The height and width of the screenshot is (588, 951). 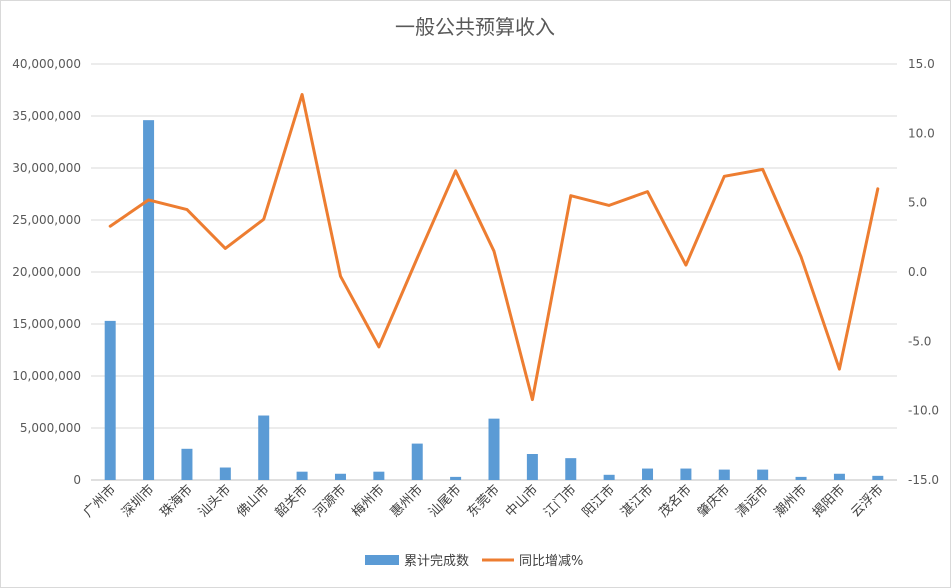 What do you see at coordinates (917, 203) in the screenshot?
I see `right-tick-label: 5.0` at bounding box center [917, 203].